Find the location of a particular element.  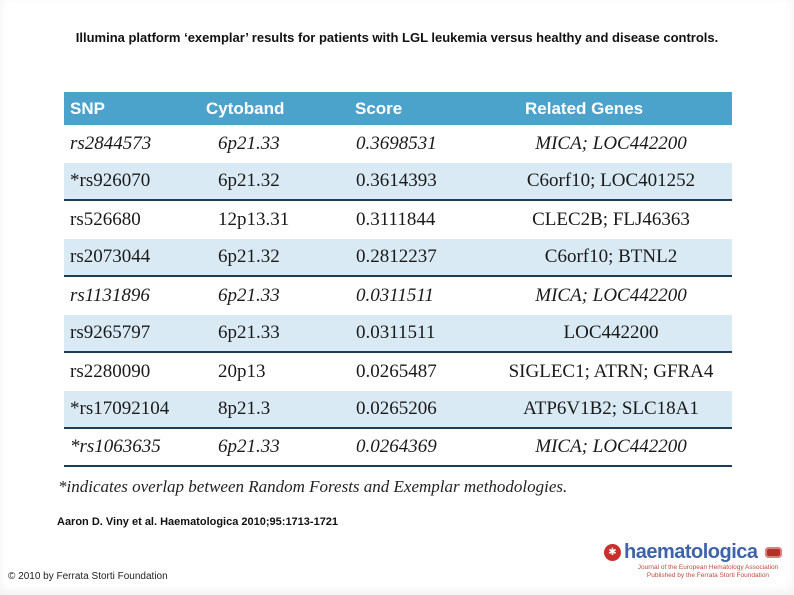

cell-score: 0.2812237 is located at coordinates (396, 256).